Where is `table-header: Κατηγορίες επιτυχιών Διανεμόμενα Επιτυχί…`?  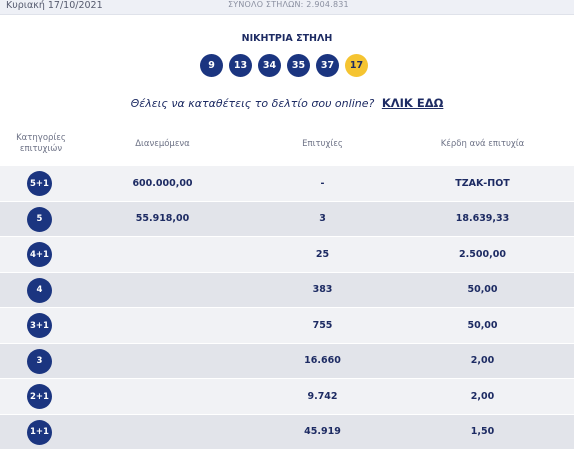 table-header: Κατηγορίες επιτυχιών Διανεμόμενα Επιτυχί… is located at coordinates (287, 144).